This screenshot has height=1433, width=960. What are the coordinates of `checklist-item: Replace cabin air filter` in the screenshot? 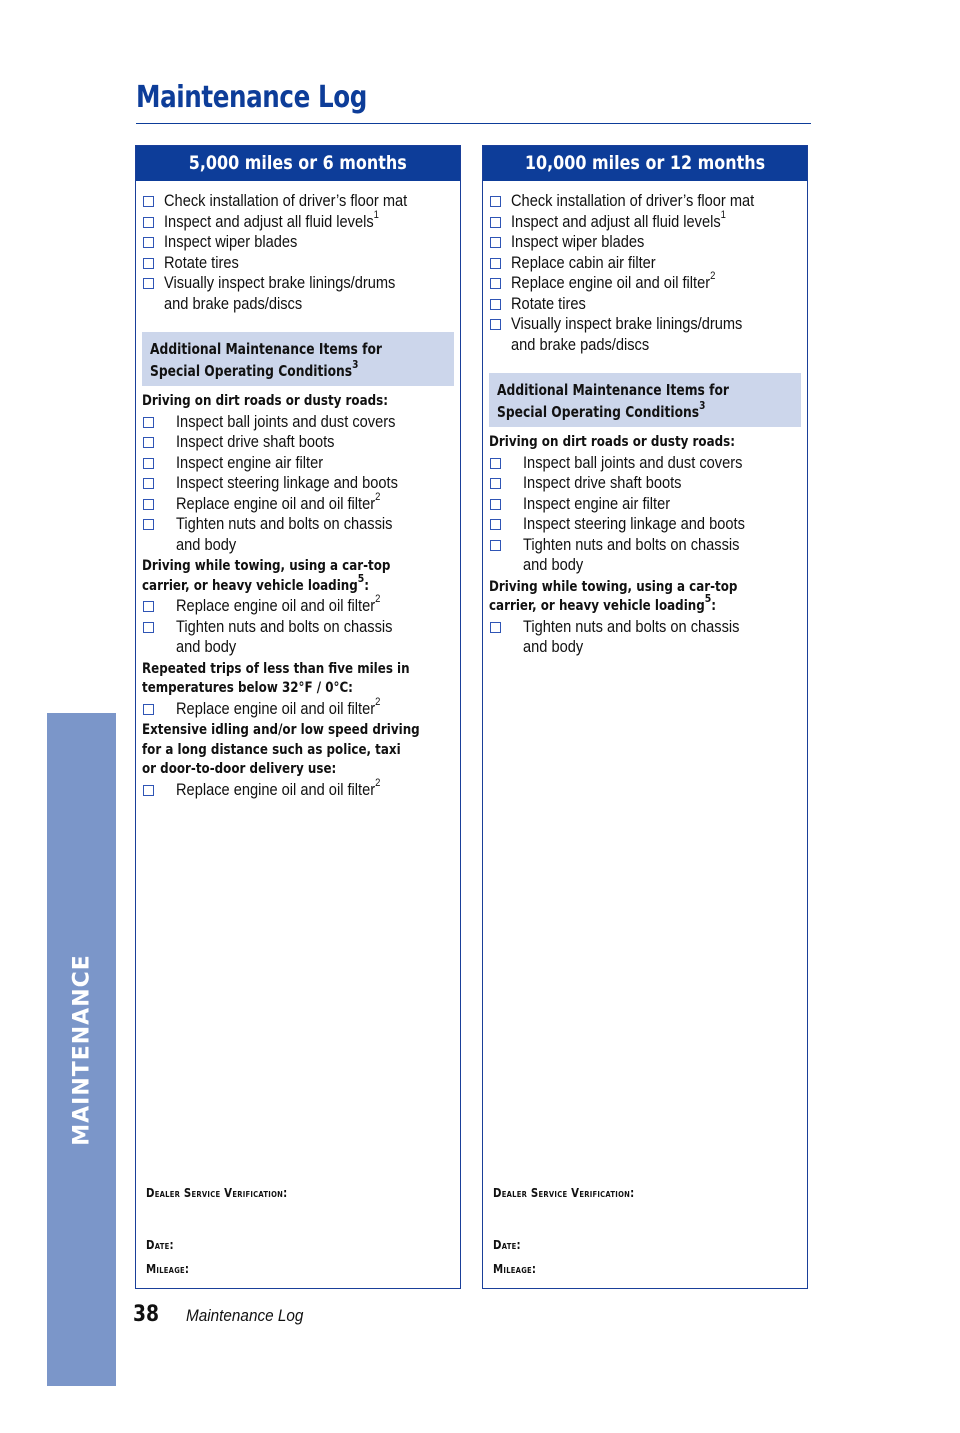 It's located at (646, 263).